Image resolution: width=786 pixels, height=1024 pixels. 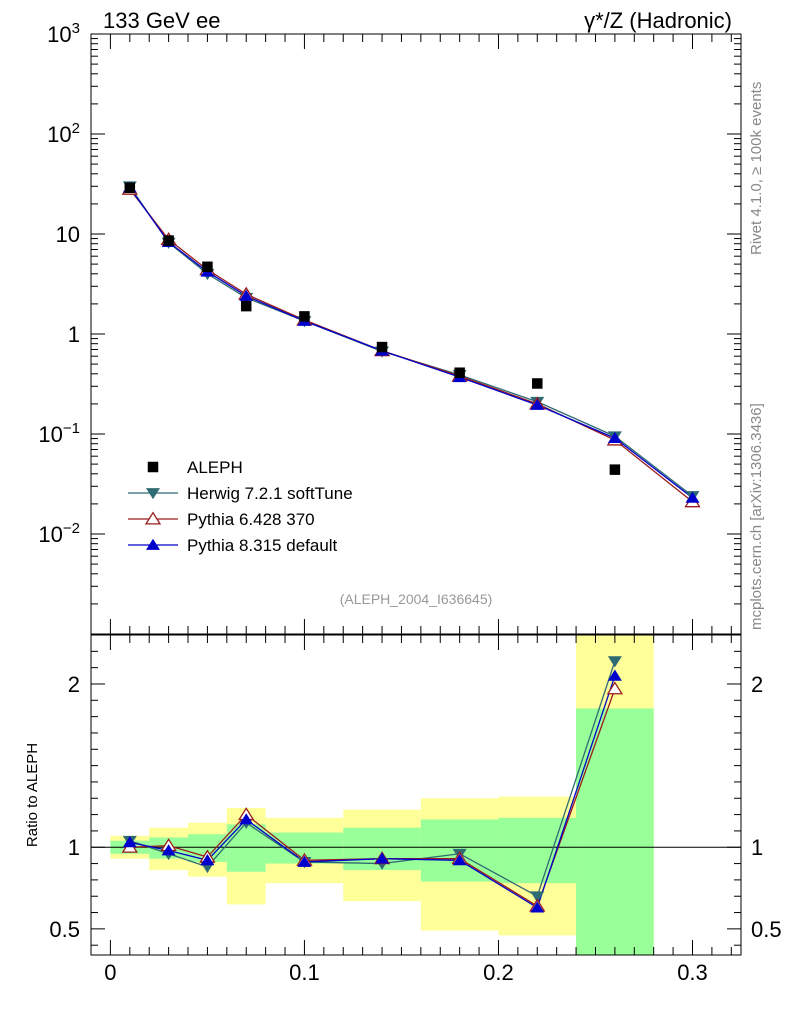 What do you see at coordinates (161, 20) in the screenshot?
I see `header-energy-label: 133 GeV ee` at bounding box center [161, 20].